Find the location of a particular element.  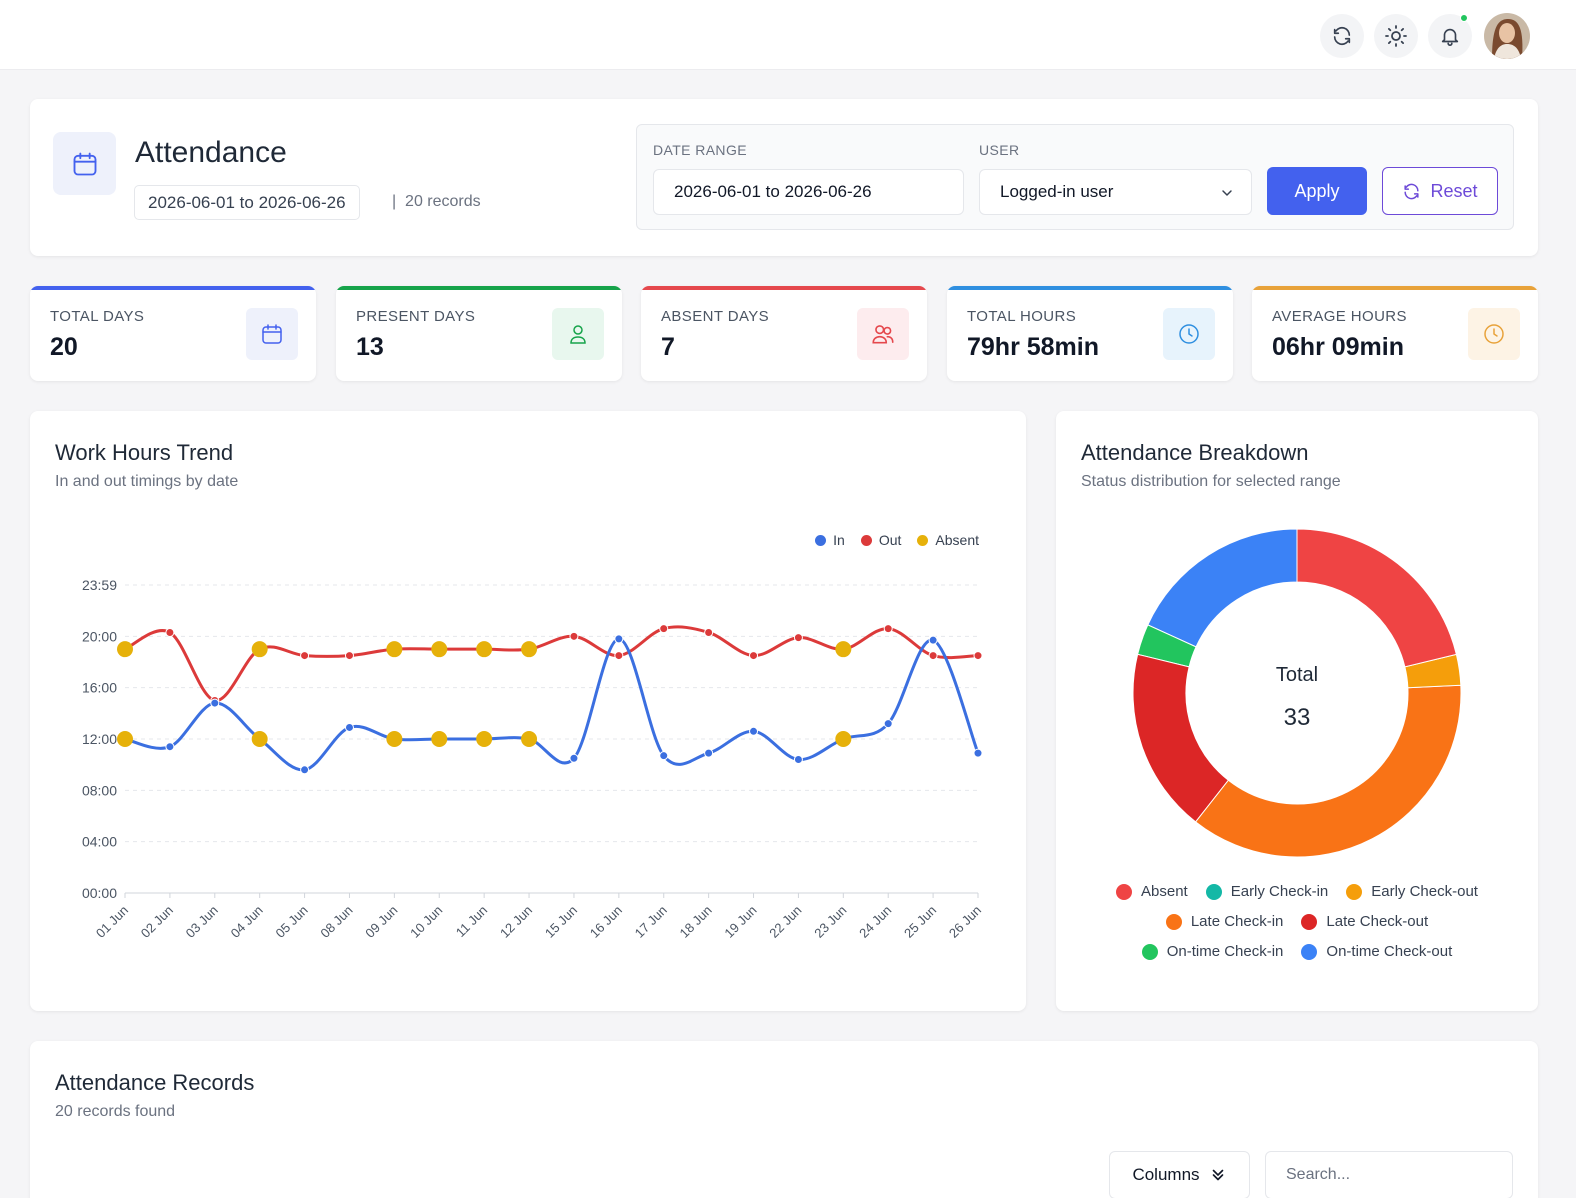

stat-value: 7 is located at coordinates (668, 347).